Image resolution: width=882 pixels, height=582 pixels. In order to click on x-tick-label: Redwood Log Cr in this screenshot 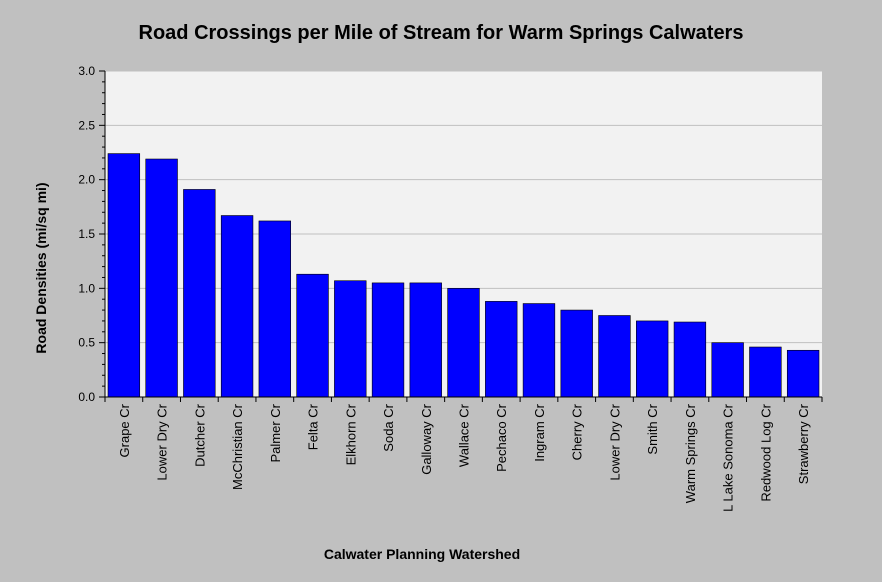, I will do `click(765, 452)`.